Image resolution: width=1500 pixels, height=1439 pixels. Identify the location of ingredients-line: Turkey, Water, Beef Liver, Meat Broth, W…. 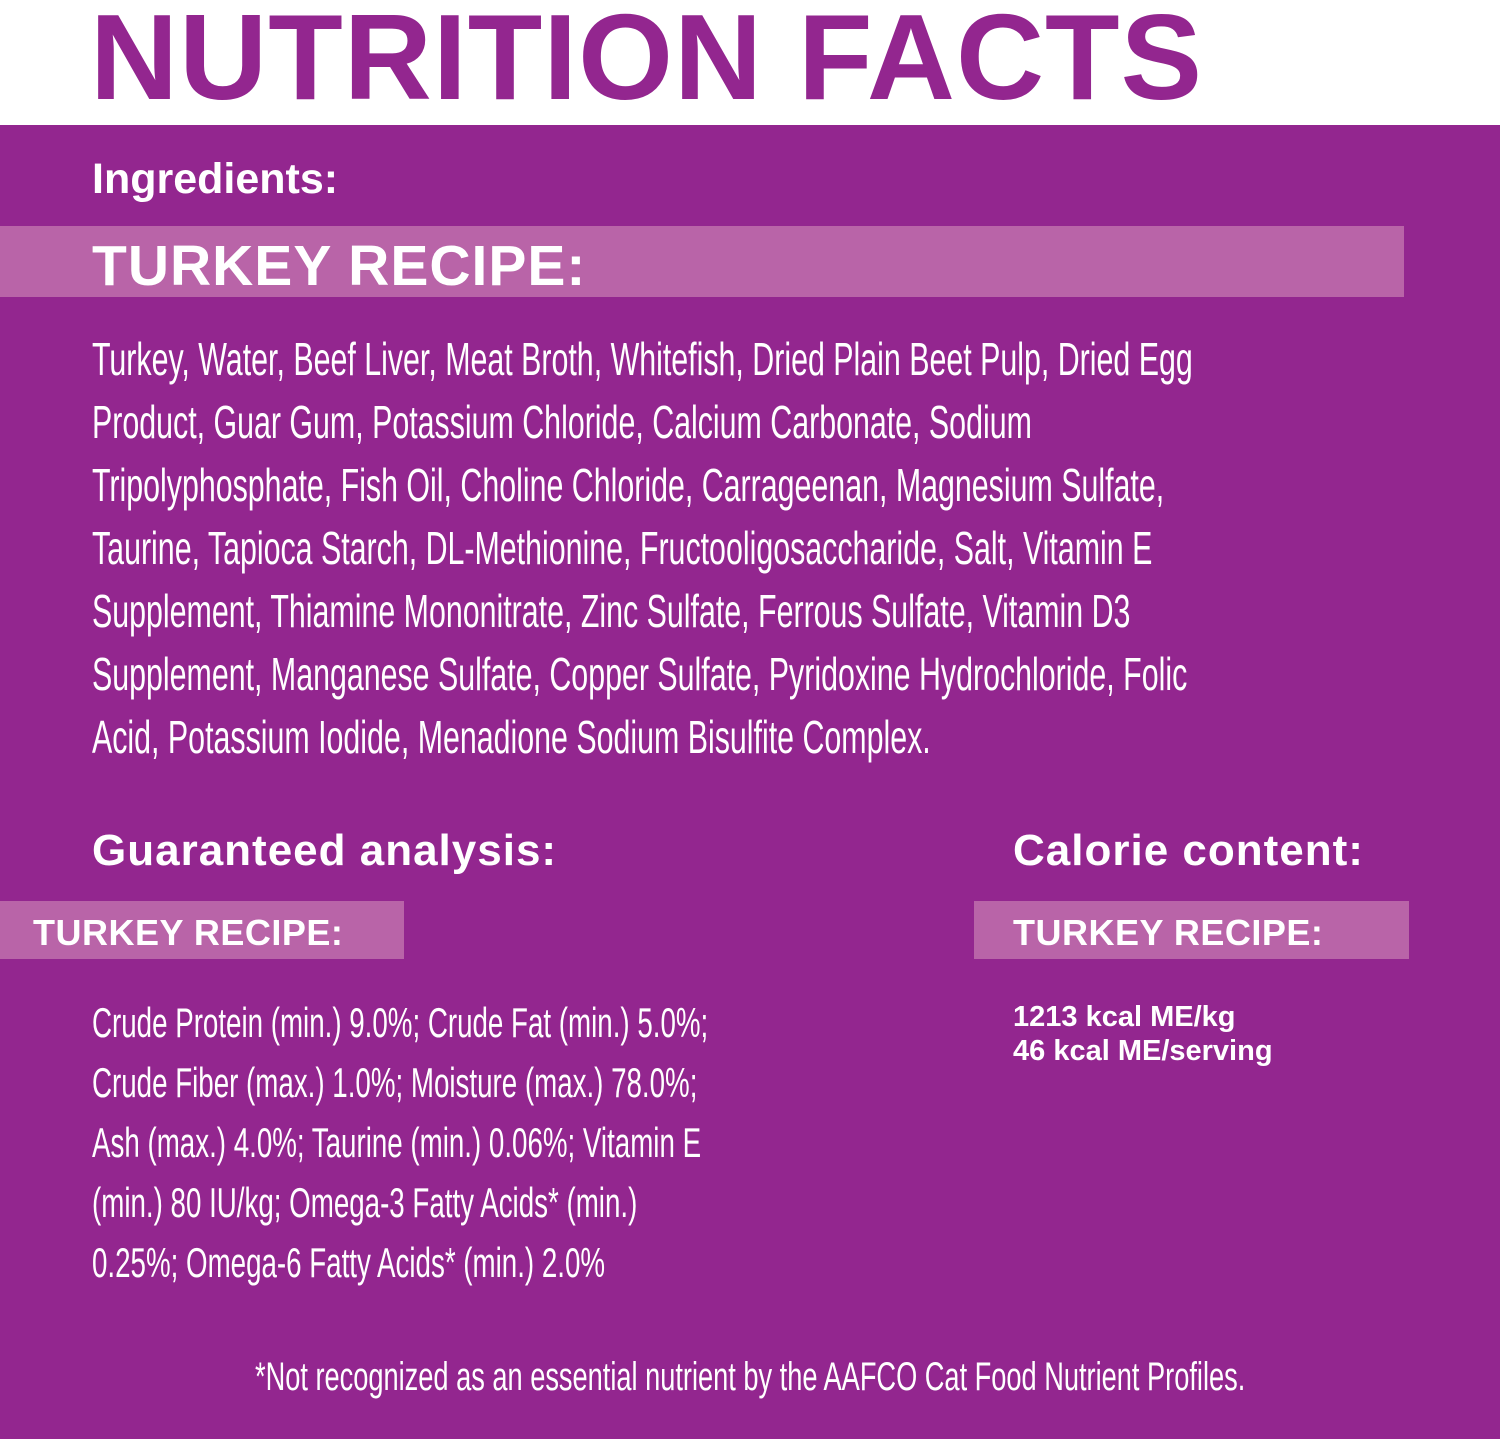
(642, 359).